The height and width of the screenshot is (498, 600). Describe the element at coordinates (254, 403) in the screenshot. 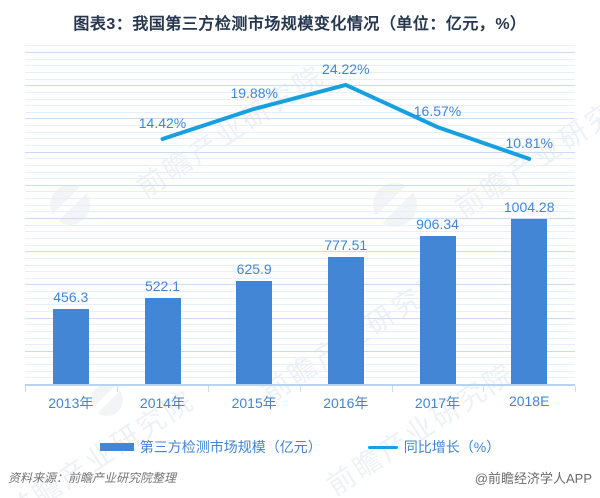

I see `x-axis-label-2015年: 2015年` at that location.